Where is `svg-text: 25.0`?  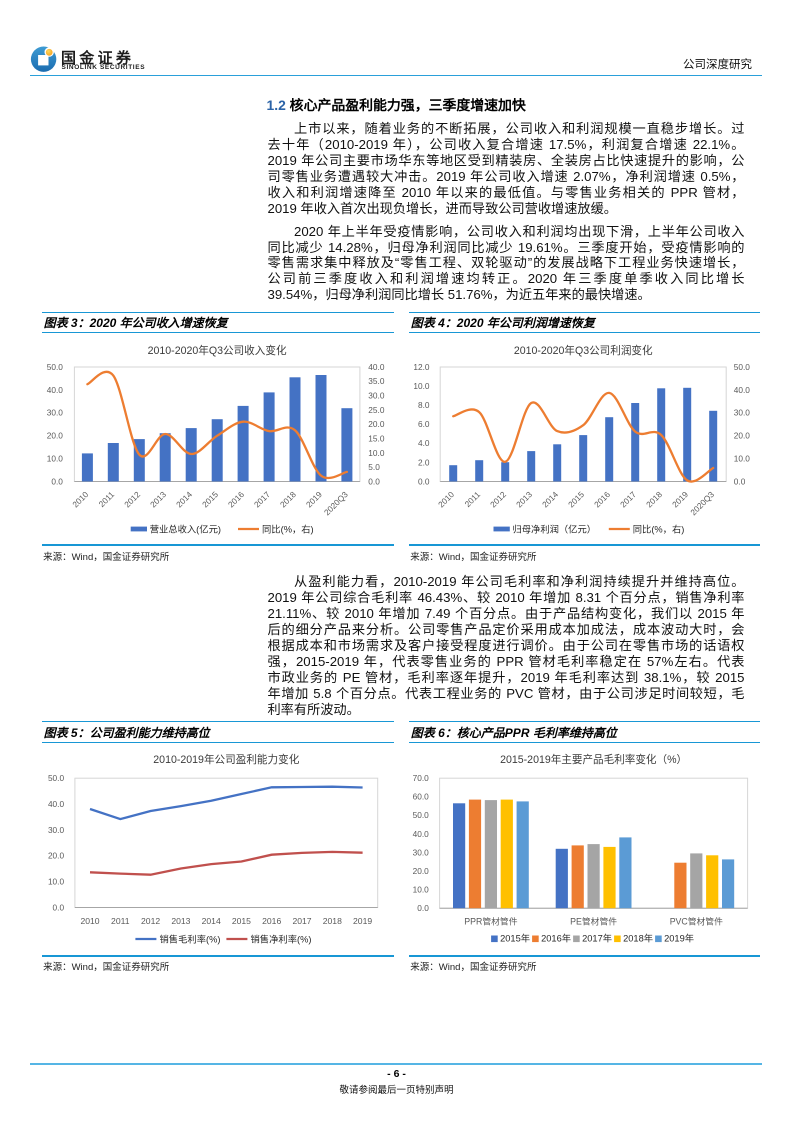
svg-text: 25.0 is located at coordinates (376, 410).